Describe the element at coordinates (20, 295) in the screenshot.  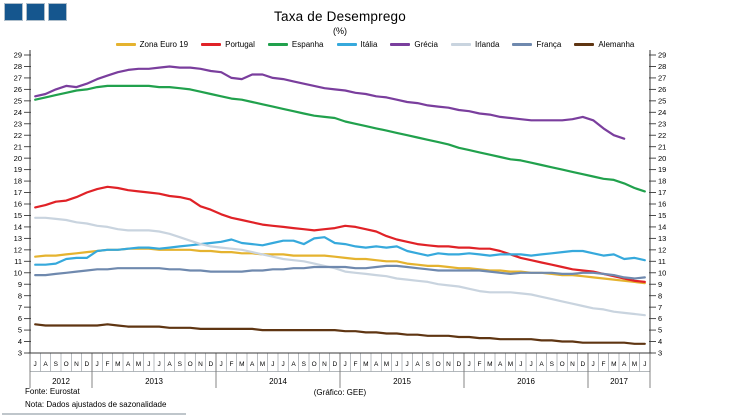
I see `y-tick-label-left: 8` at that location.